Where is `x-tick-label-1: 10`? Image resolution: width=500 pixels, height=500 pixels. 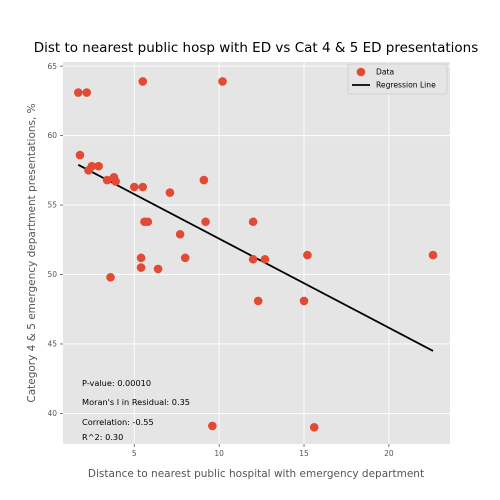
x-tick-label-1: 10 is located at coordinates (219, 453).